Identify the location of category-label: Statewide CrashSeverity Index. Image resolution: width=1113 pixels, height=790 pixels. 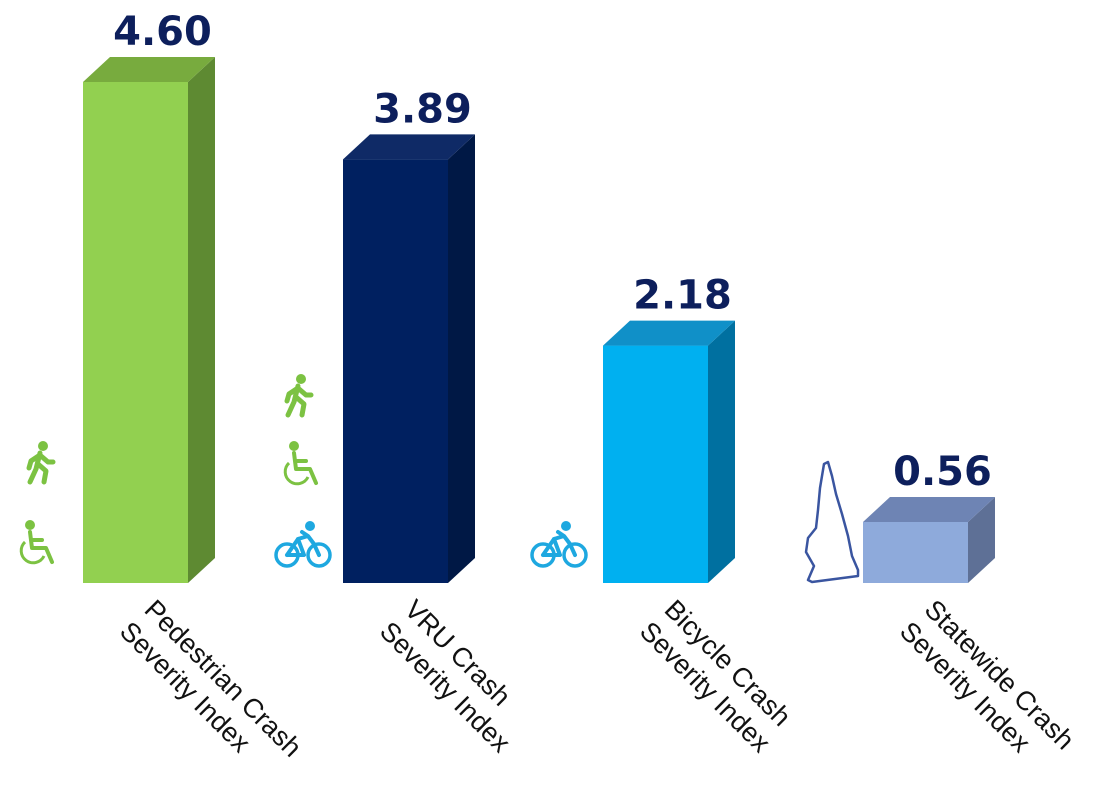
(987, 686).